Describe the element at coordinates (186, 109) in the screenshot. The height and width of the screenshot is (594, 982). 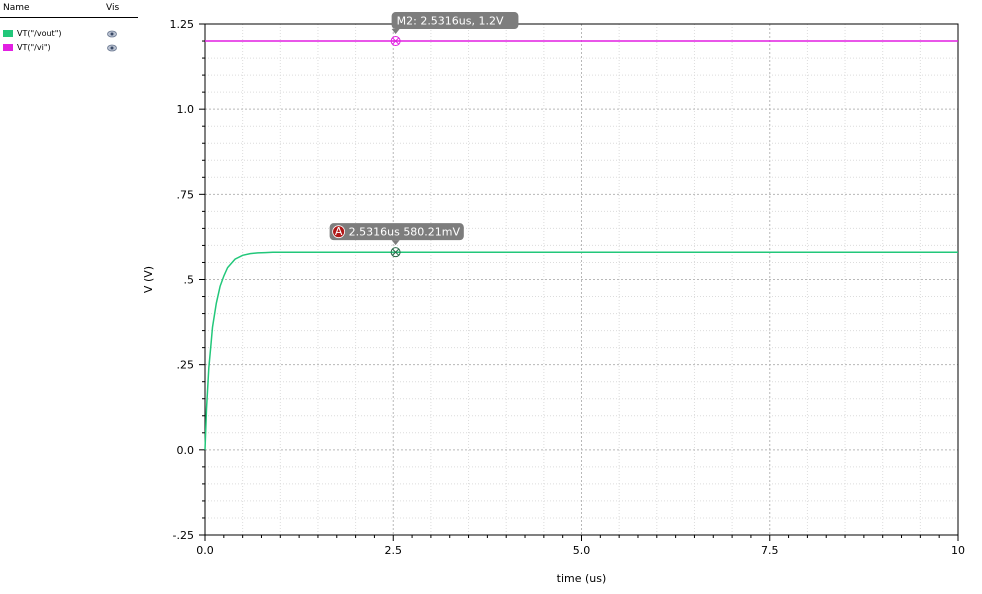
I see `y-tick-label: 1.0` at that location.